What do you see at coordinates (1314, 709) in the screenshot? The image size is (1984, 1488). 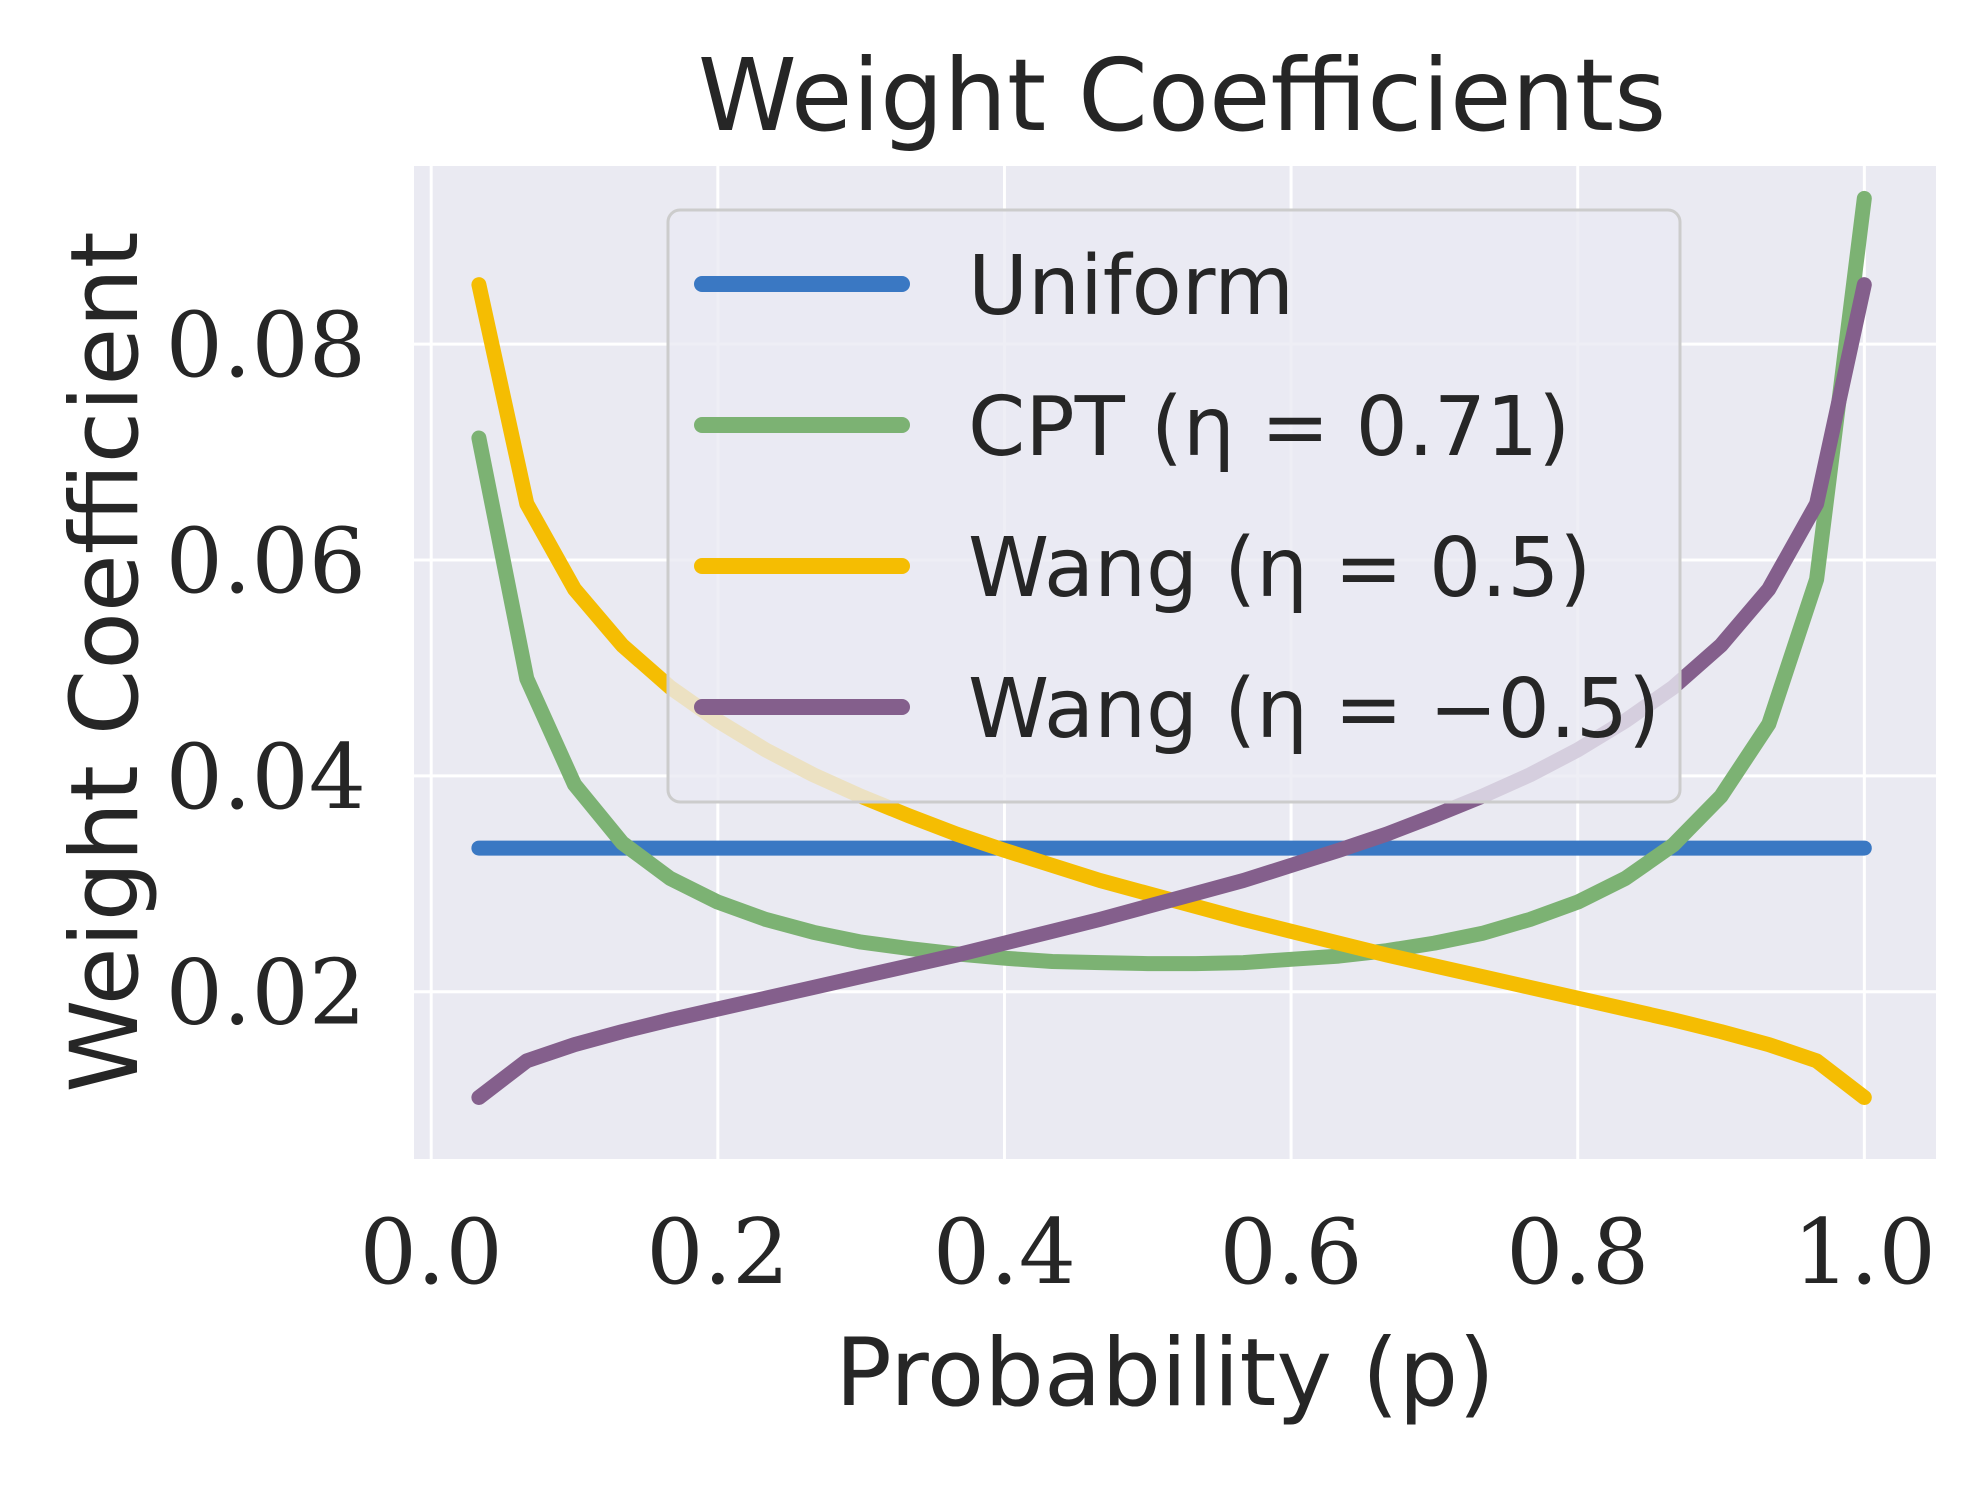 I see `legend-label-3: Wang (η = −0.5)` at bounding box center [1314, 709].